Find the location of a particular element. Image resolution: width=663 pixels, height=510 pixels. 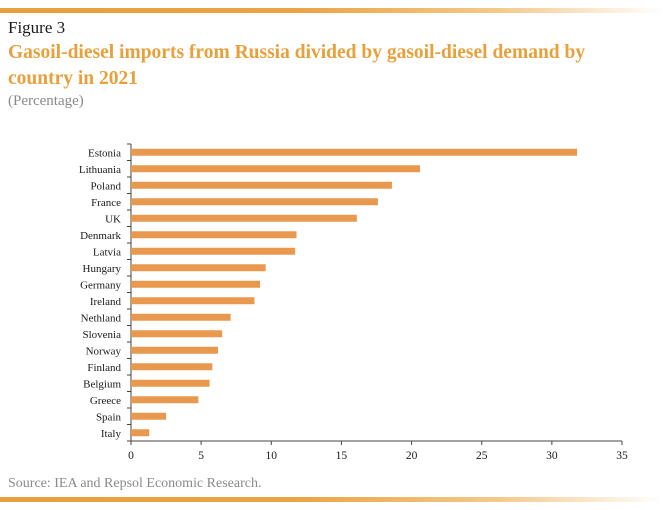

figure-label: Figure 3 is located at coordinates (37, 27).